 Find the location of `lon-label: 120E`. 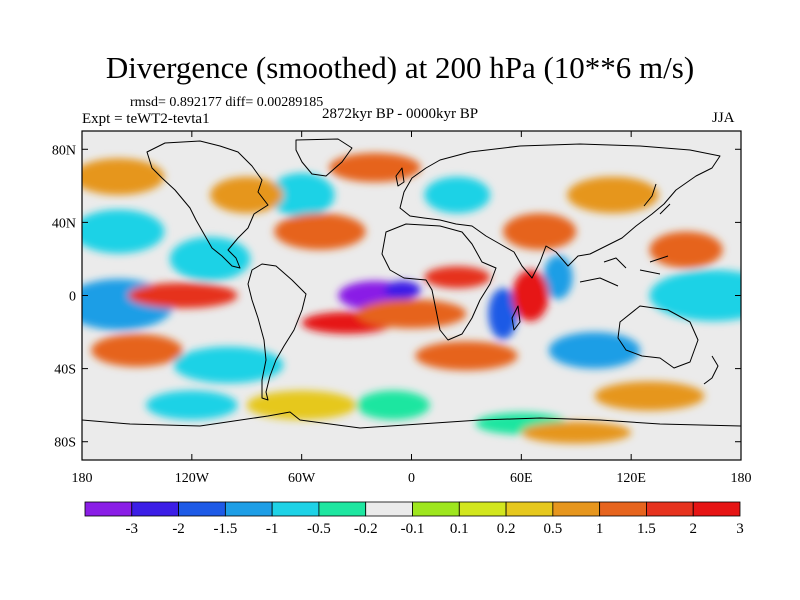

lon-label: 120E is located at coordinates (631, 478).